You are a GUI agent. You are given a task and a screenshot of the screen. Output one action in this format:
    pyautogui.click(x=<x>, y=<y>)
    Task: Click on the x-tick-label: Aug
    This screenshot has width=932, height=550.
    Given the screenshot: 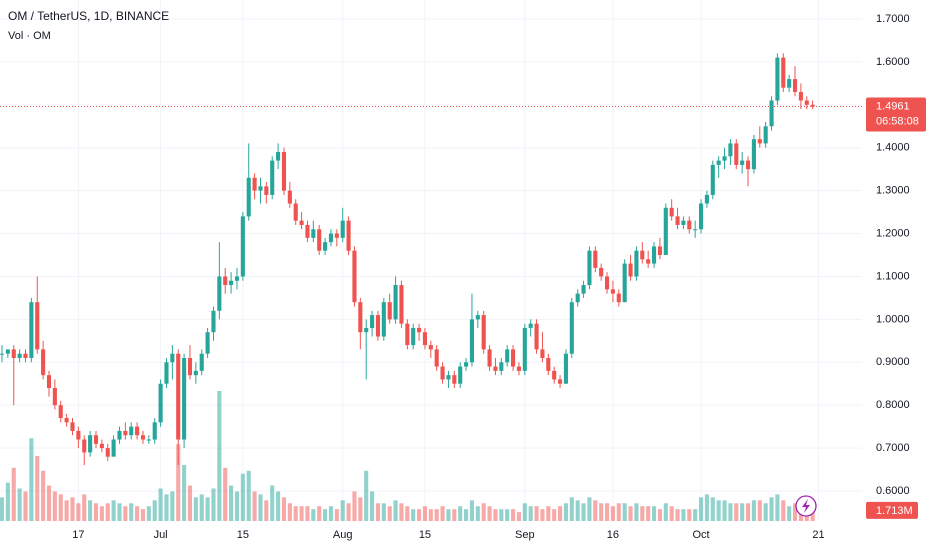 What is the action you would take?
    pyautogui.click(x=343, y=535)
    